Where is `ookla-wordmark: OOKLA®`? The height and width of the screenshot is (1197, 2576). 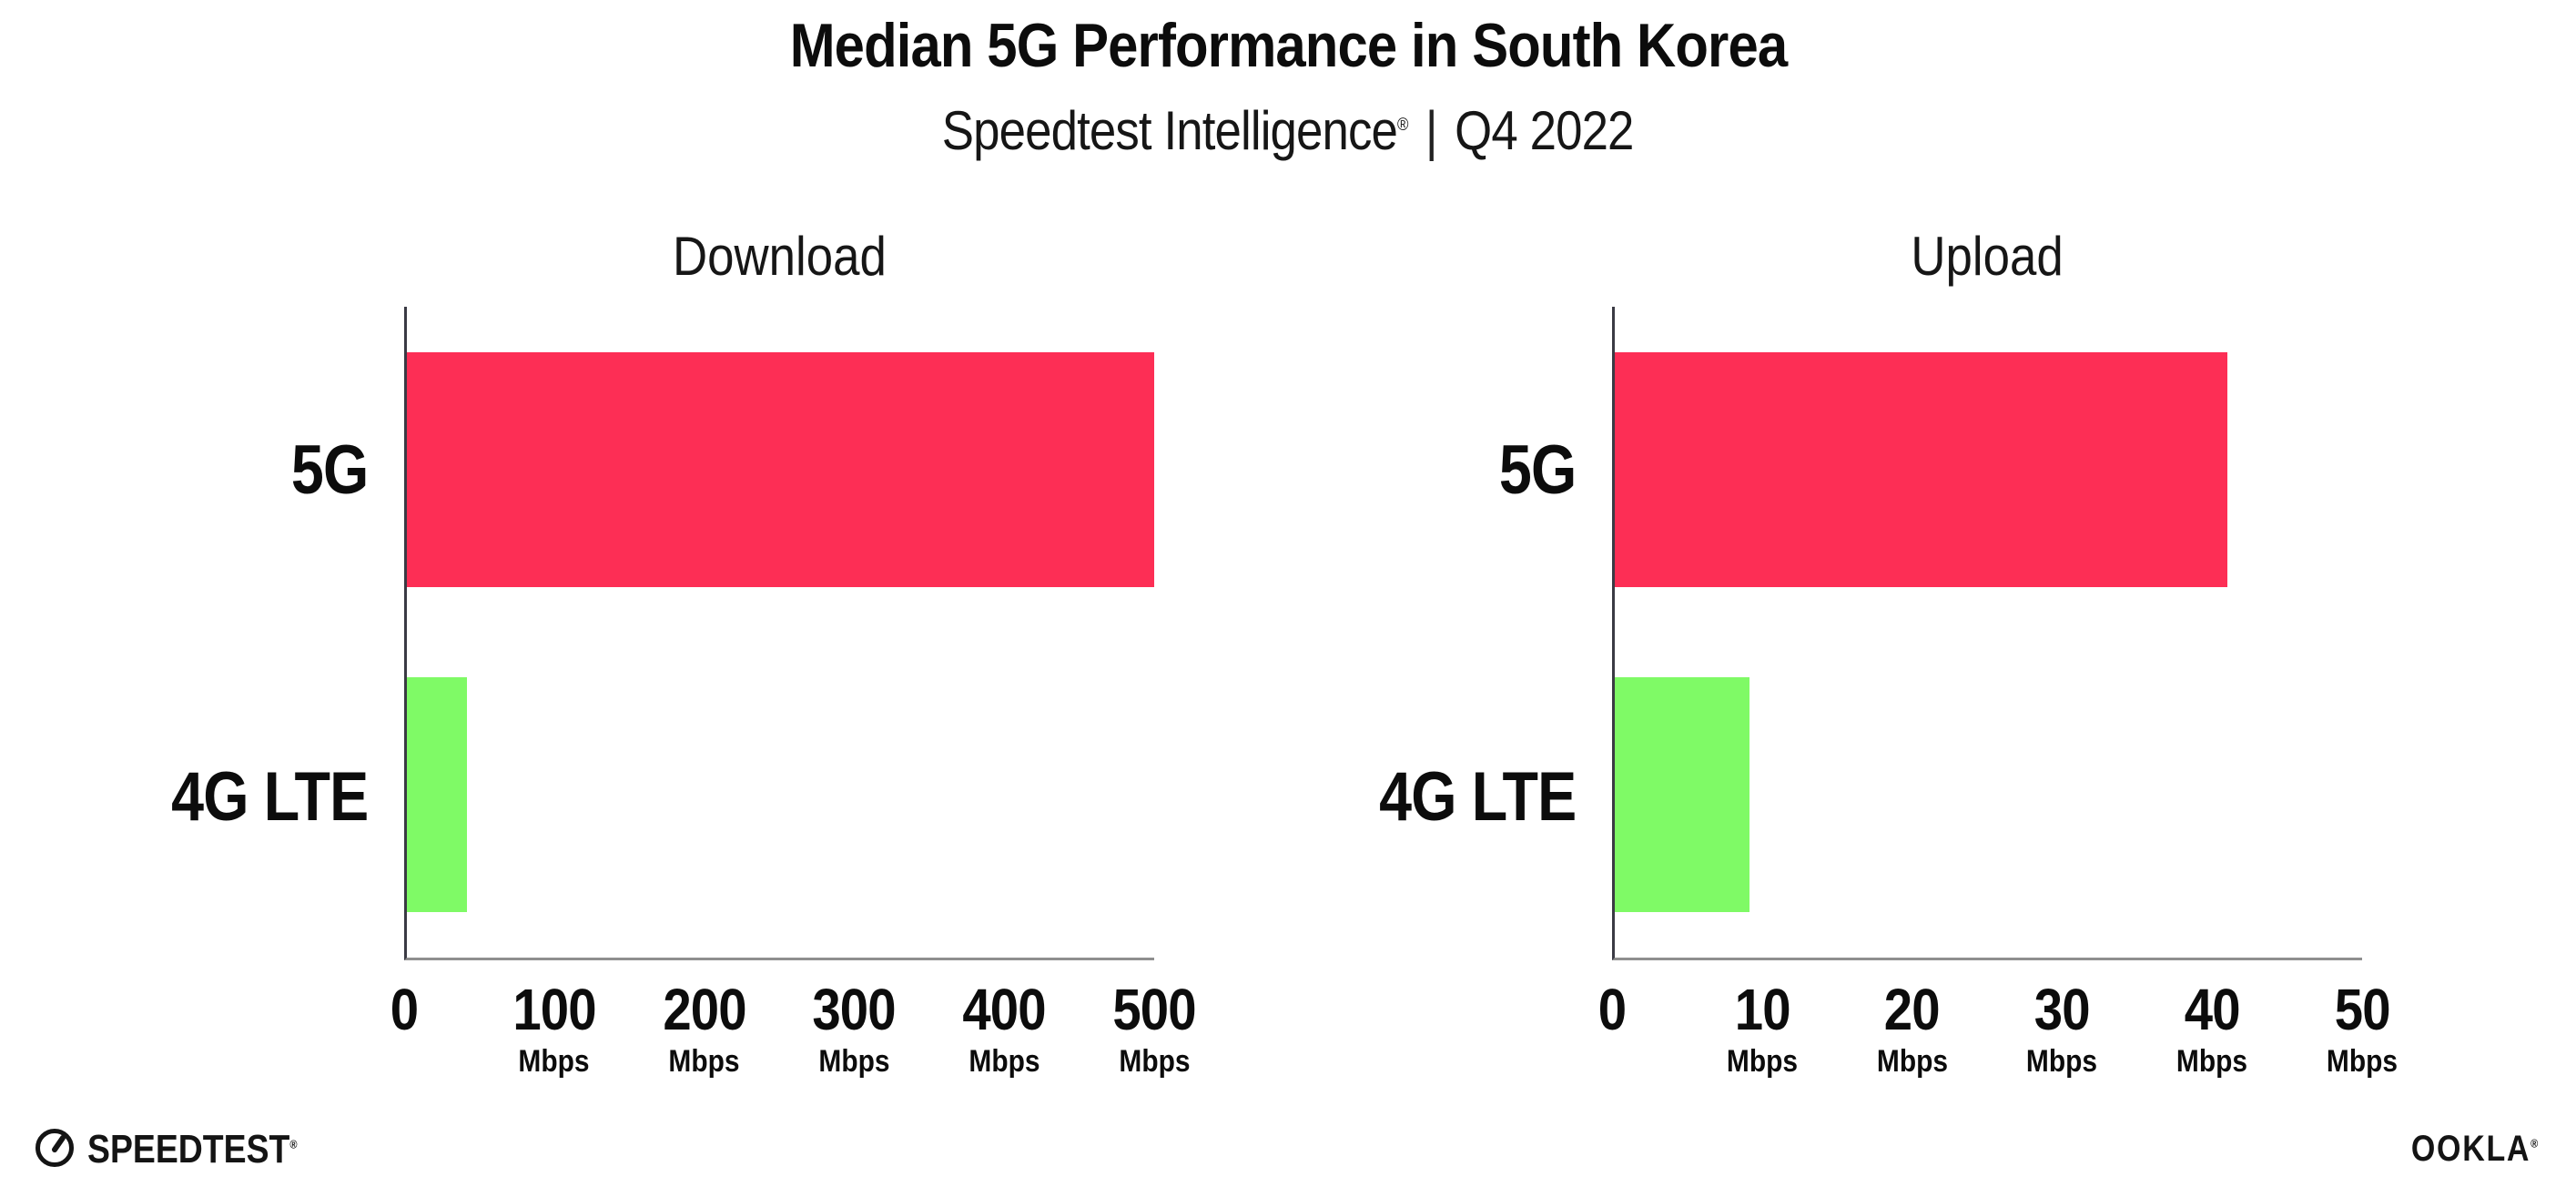 ookla-wordmark: OOKLA® is located at coordinates (2475, 1149).